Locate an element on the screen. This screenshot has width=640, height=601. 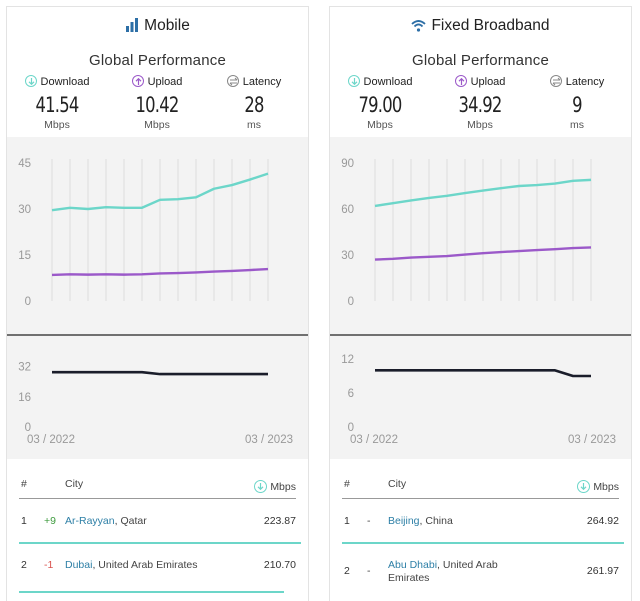
signal-bars-icon is located at coordinates (132, 27).